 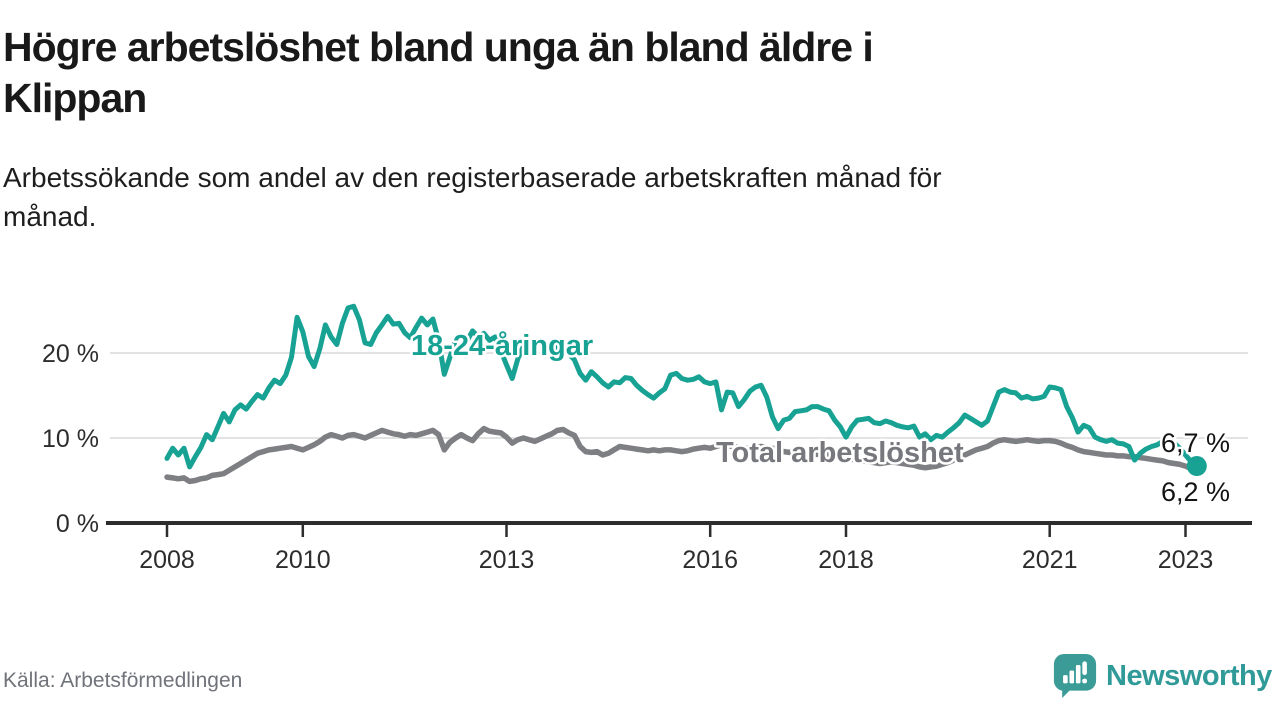 I want to click on youth-series-label: 18-24-åringar, so click(x=502, y=346).